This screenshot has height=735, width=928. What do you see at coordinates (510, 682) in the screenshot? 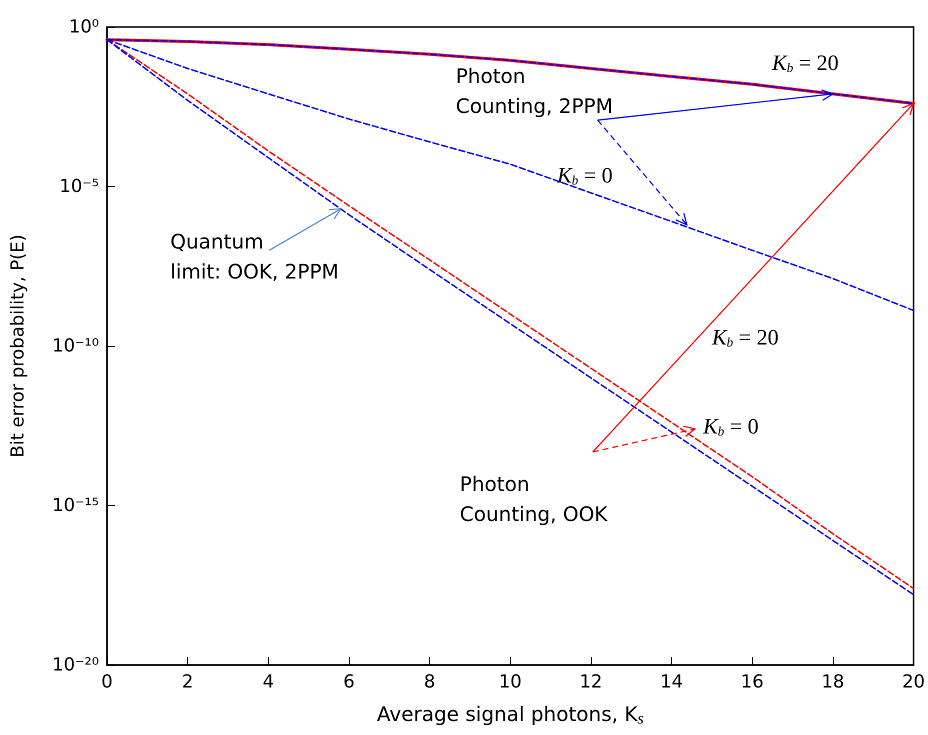
I see `x-tick-label: 10` at bounding box center [510, 682].